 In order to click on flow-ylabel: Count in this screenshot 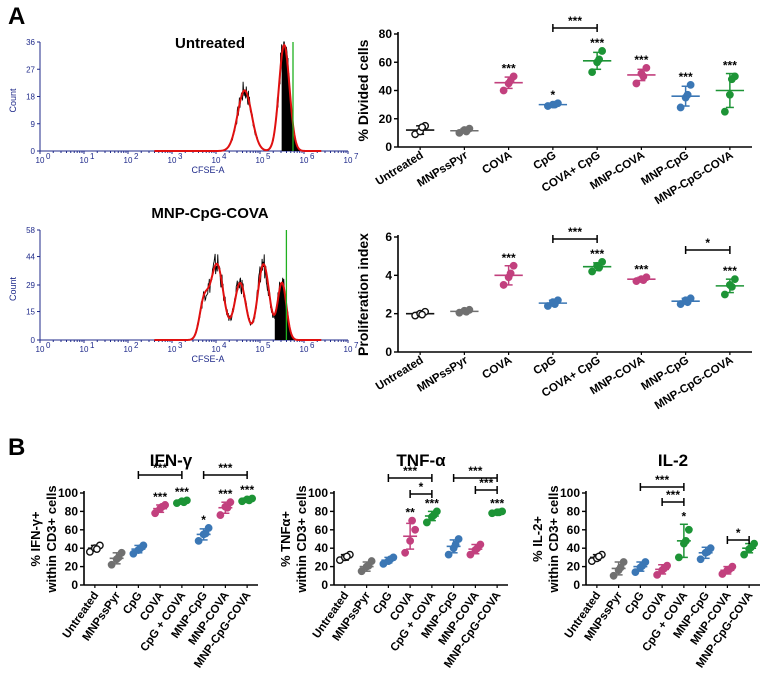, I will do `click(13, 289)`.